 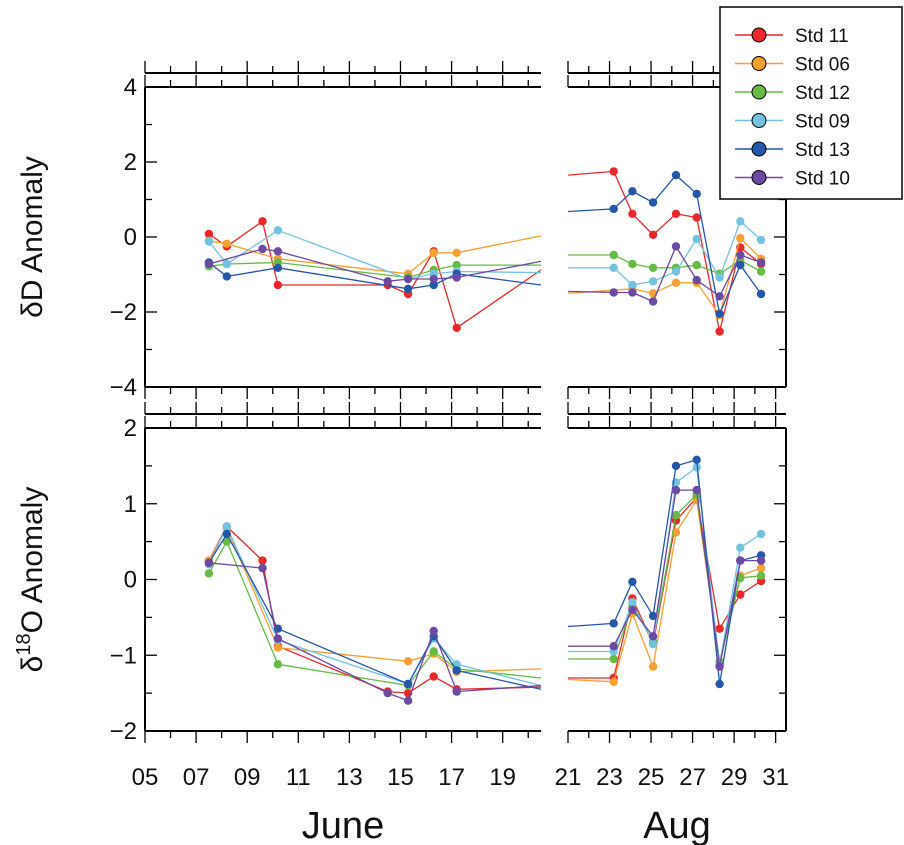 I want to click on x-tick-label: 15, so click(x=400, y=777).